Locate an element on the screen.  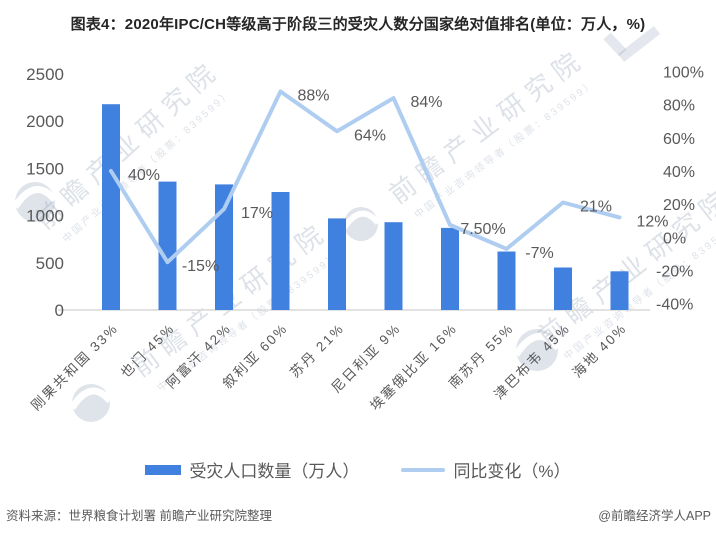
left-axis-tick-label: 2000 is located at coordinates (45, 121).